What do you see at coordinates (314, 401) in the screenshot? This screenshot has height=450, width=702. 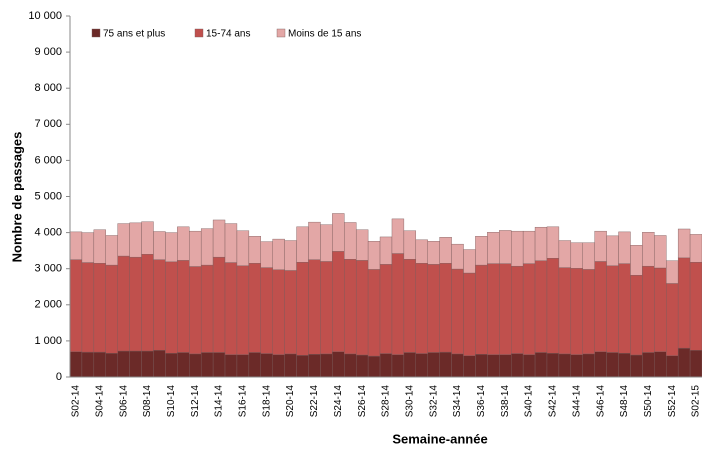 I see `x-tick-label: S22-14` at bounding box center [314, 401].